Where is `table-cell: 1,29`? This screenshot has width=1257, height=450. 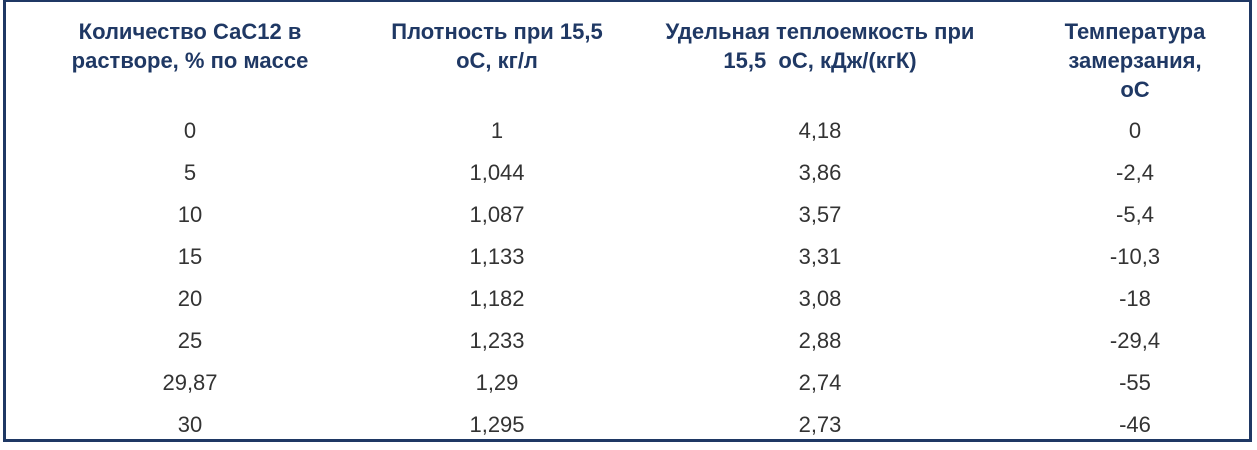
table-cell: 1,29 is located at coordinates (497, 382).